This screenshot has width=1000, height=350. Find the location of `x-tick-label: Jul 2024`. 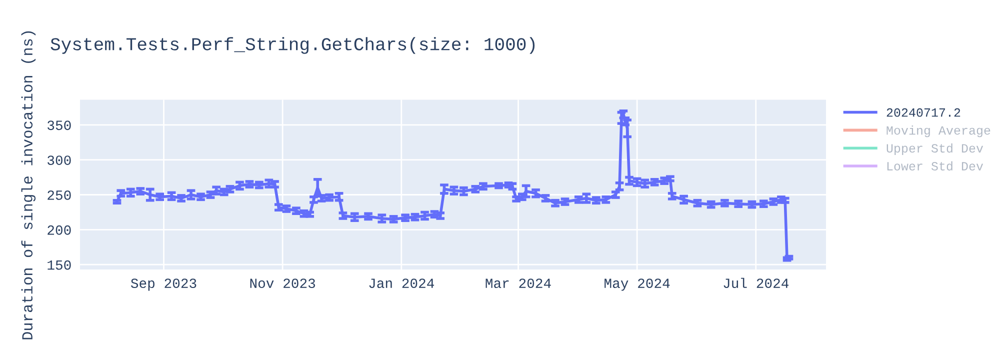

x-tick-label: Jul 2024 is located at coordinates (756, 283).